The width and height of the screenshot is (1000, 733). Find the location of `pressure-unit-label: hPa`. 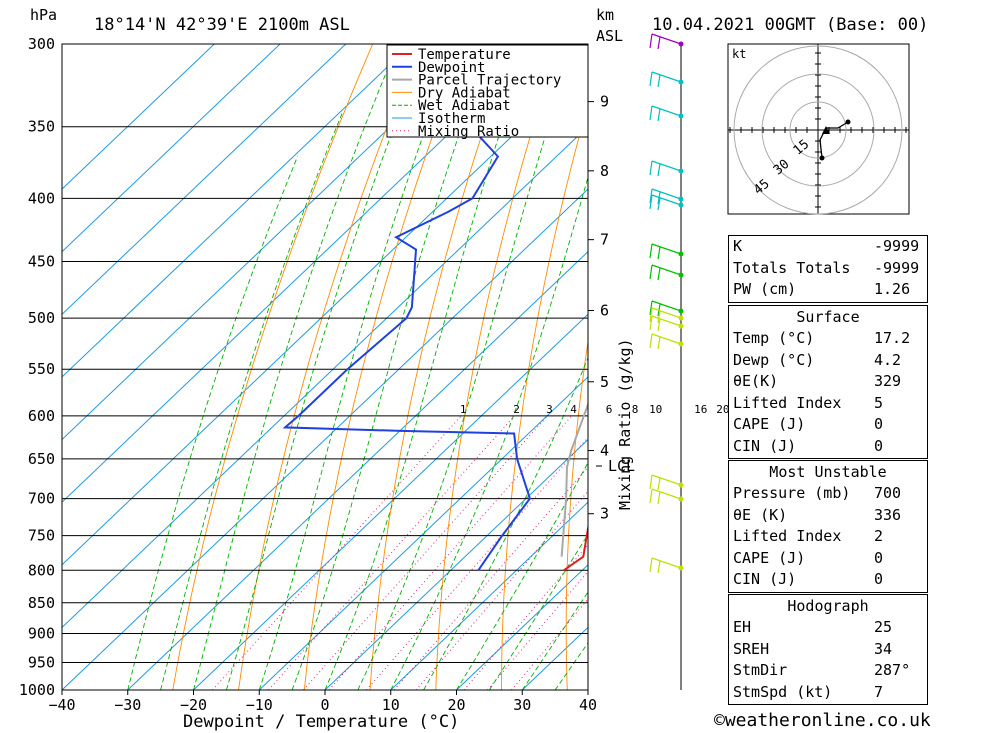

pressure-unit-label: hPa is located at coordinates (43, 15).